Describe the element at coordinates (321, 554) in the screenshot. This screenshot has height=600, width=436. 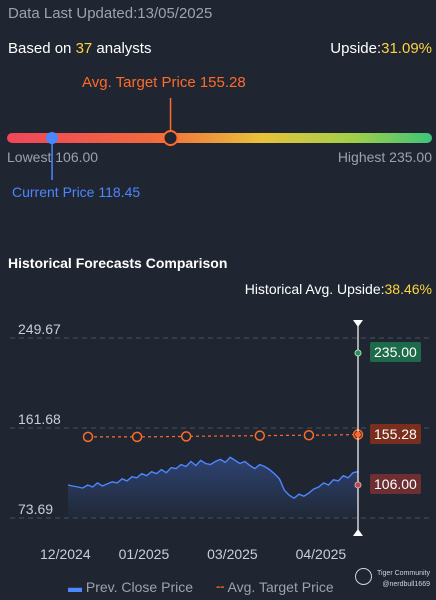
I see `x-tick-label: 04/2025` at that location.